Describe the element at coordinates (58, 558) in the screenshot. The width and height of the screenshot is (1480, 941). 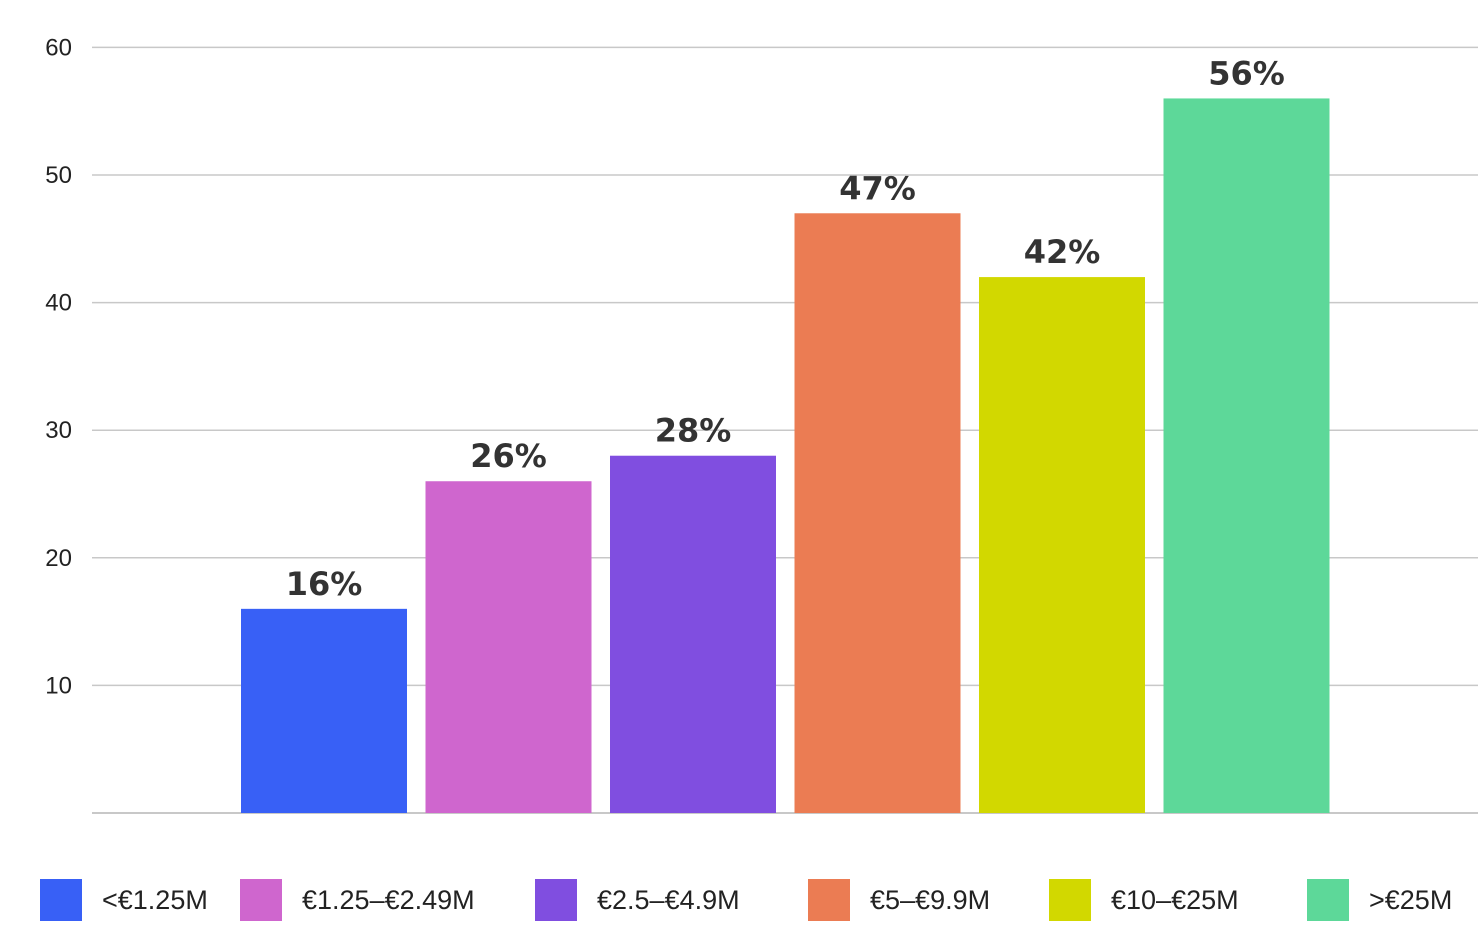
I see `y-tick-label: 20` at that location.